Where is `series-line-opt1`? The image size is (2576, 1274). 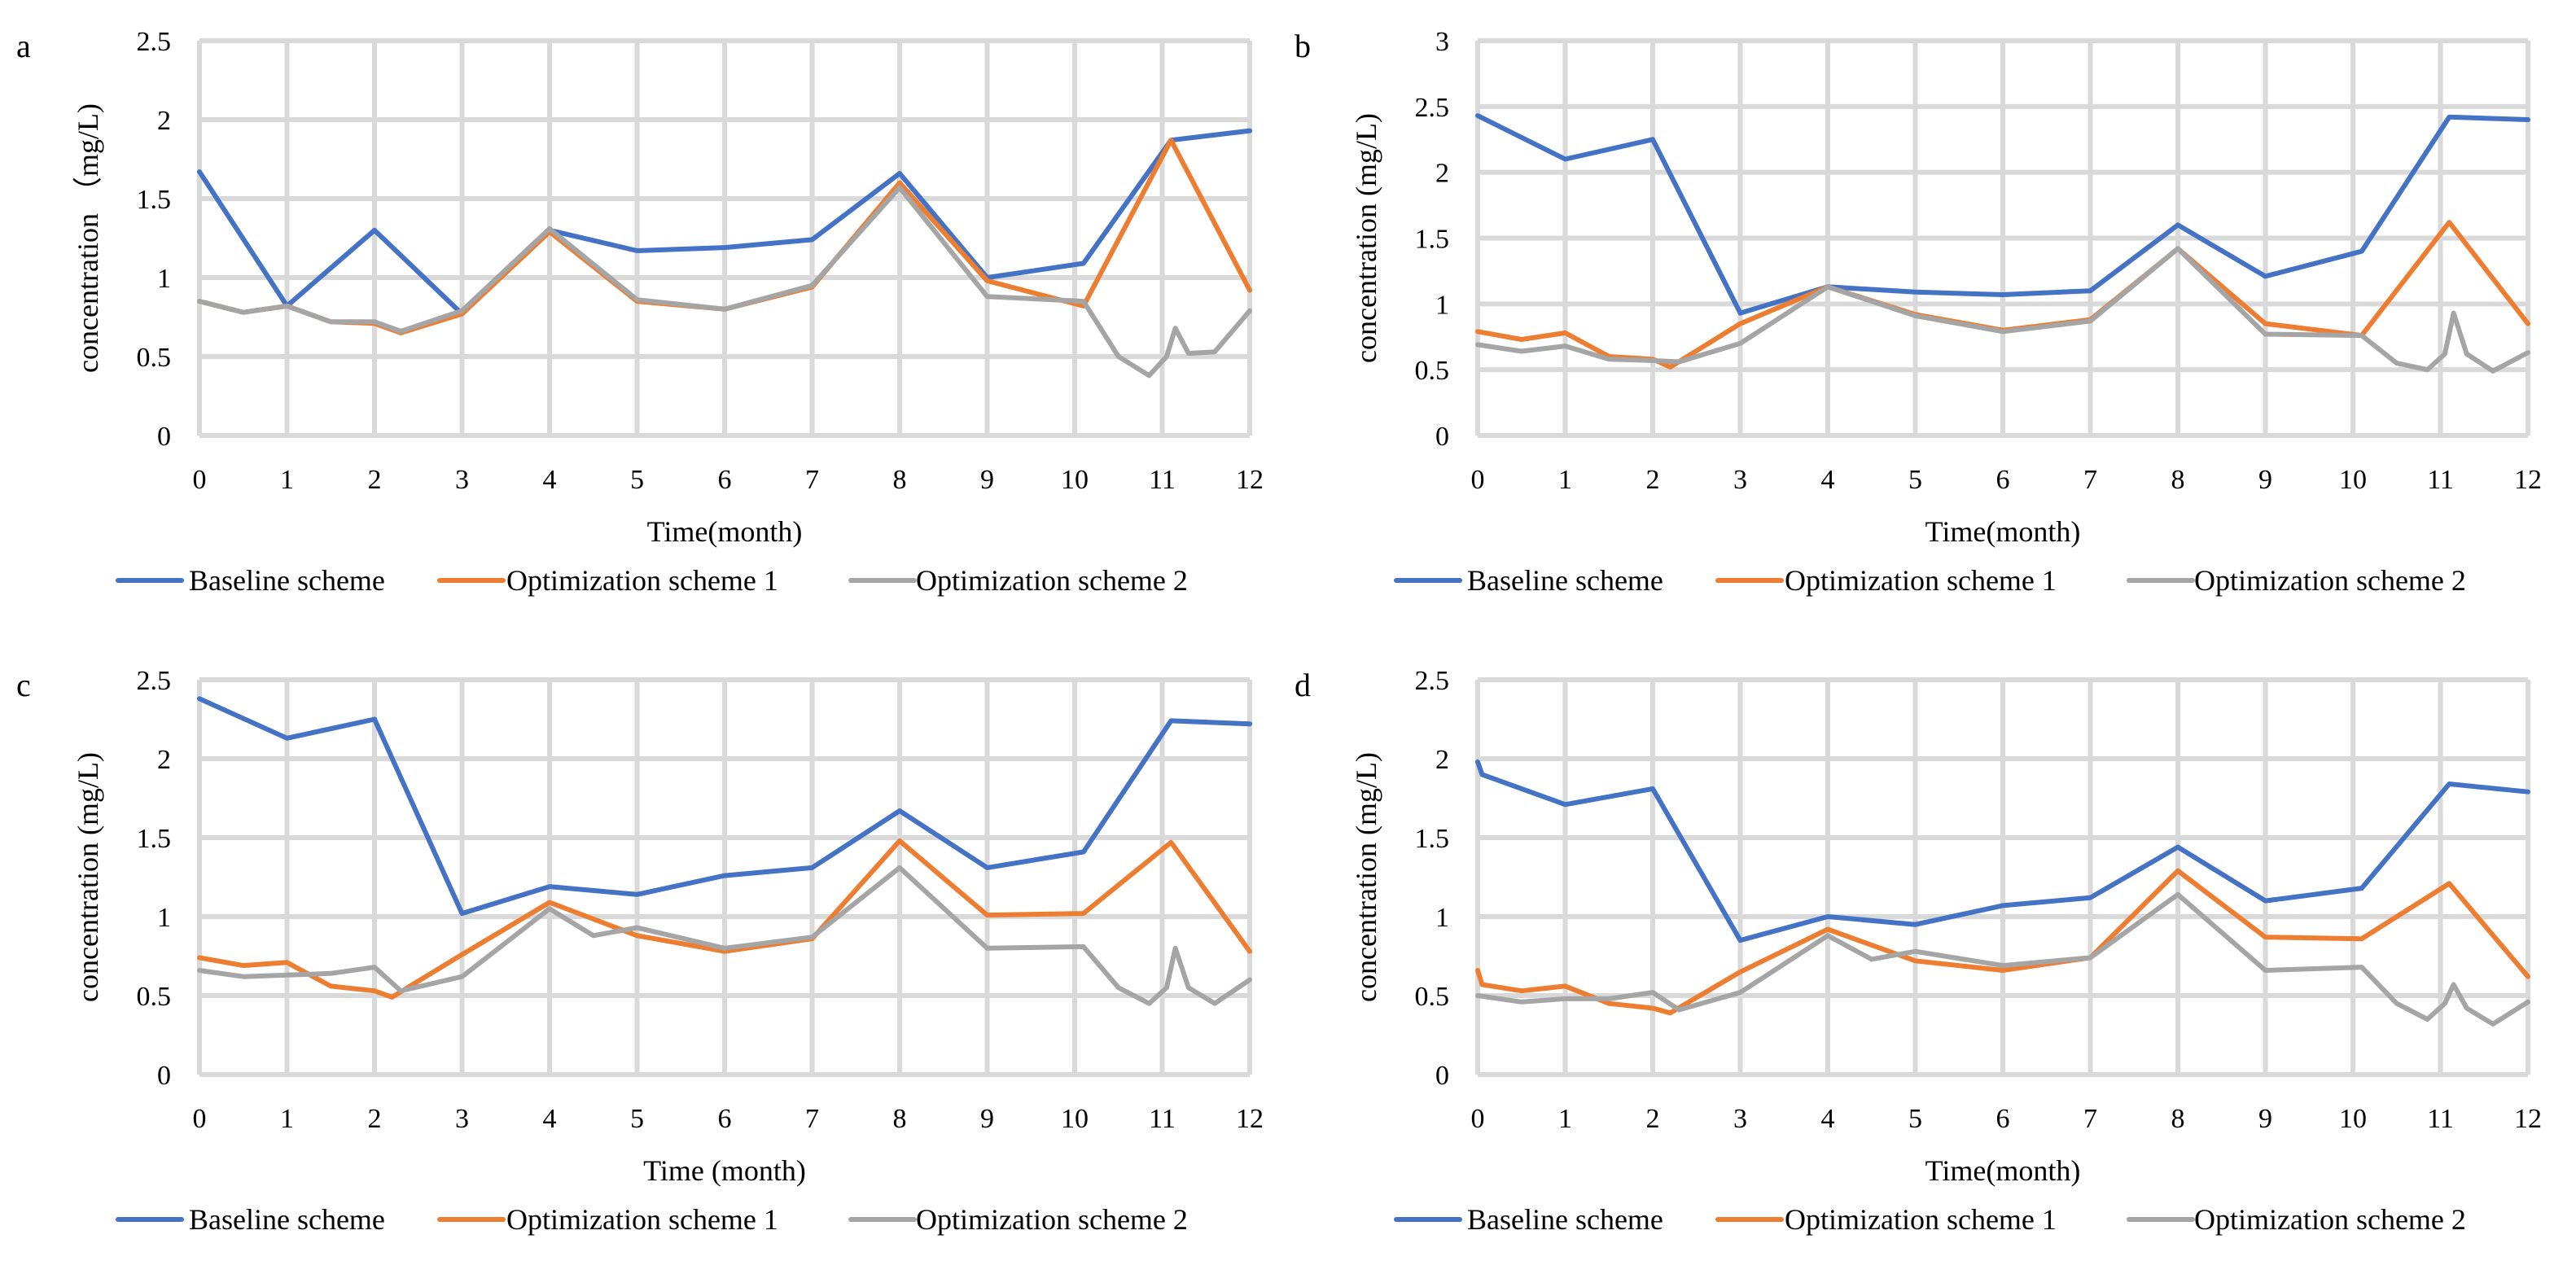
series-line-opt1 is located at coordinates (2002, 942).